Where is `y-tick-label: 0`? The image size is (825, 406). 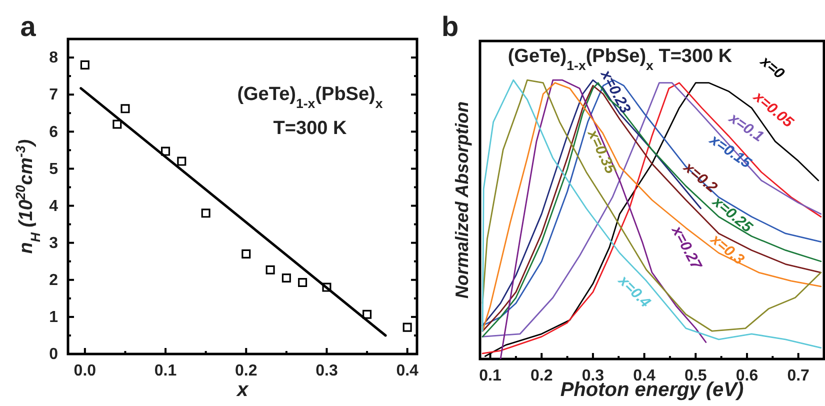 y-tick-label: 0 is located at coordinates (53, 355).